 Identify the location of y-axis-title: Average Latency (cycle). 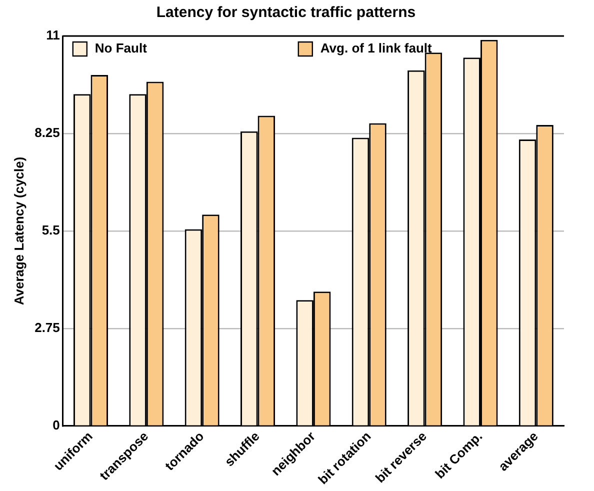
(18, 231).